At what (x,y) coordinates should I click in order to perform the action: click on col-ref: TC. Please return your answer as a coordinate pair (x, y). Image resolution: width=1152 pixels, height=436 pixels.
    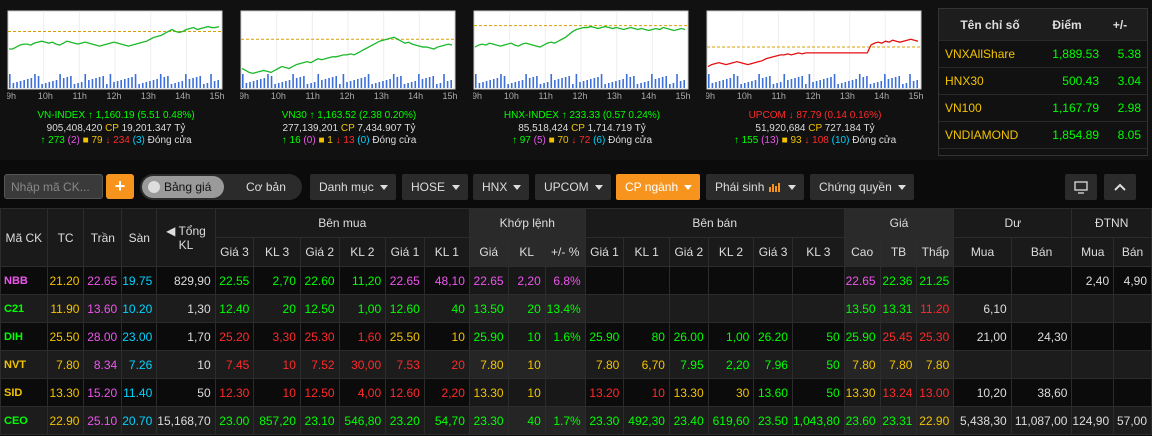
    Looking at the image, I should click on (65, 237).